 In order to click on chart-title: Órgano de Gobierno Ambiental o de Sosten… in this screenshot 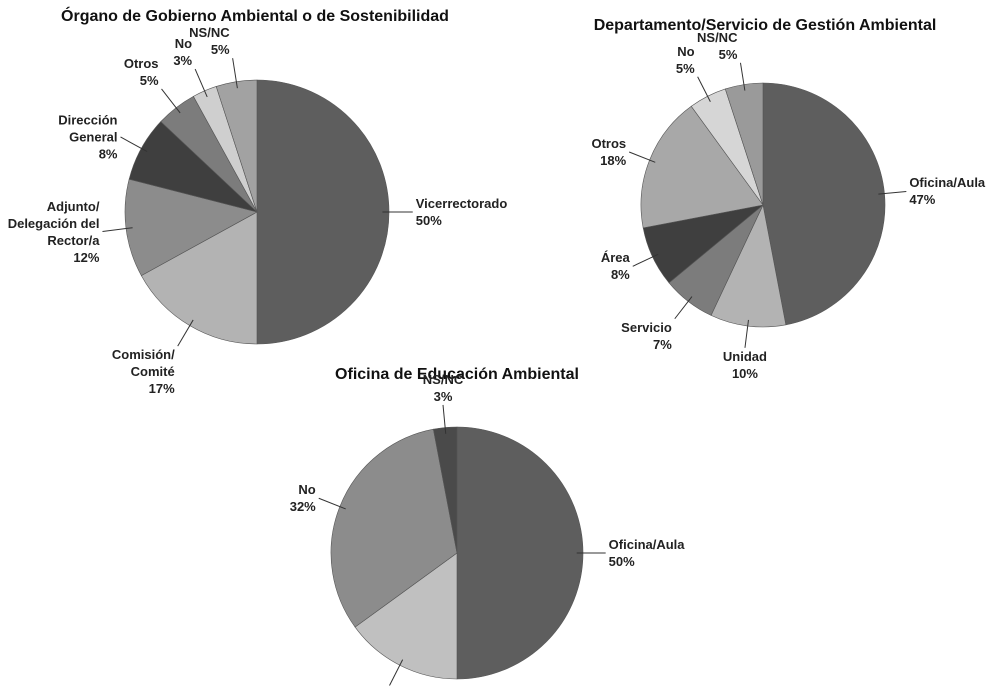, I will do `click(255, 16)`.